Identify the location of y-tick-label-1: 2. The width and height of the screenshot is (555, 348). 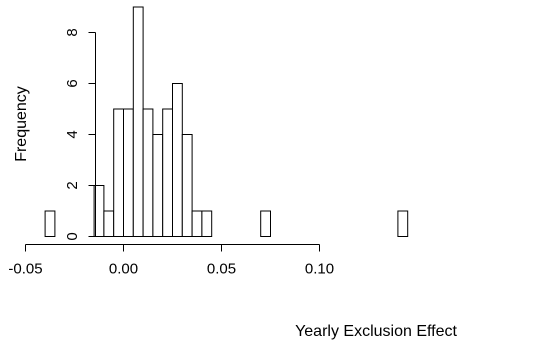
(72, 185).